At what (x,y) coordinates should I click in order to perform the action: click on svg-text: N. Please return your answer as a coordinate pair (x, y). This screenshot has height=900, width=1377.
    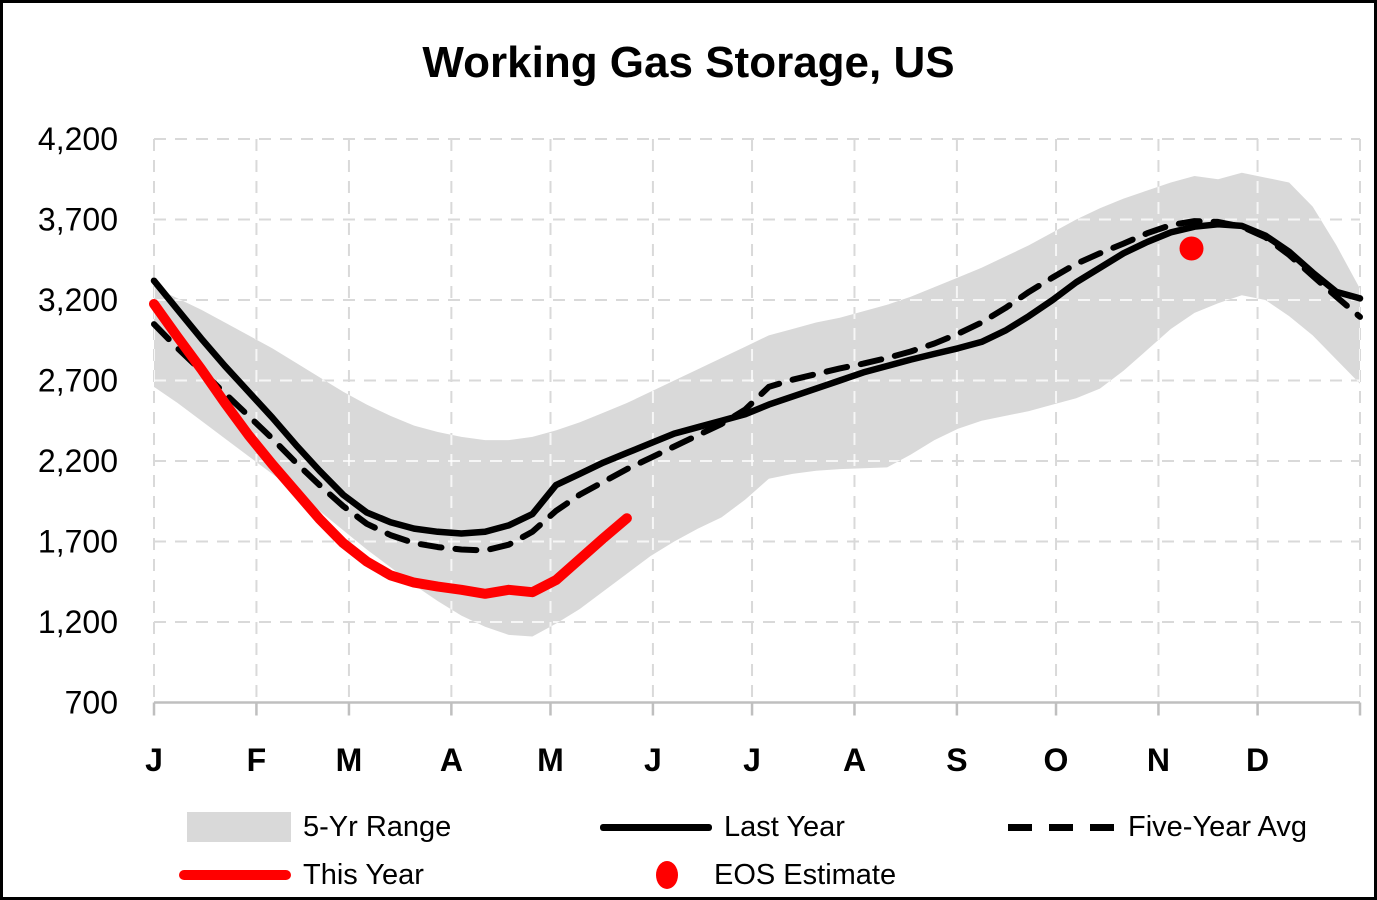
    Looking at the image, I should click on (1158, 760).